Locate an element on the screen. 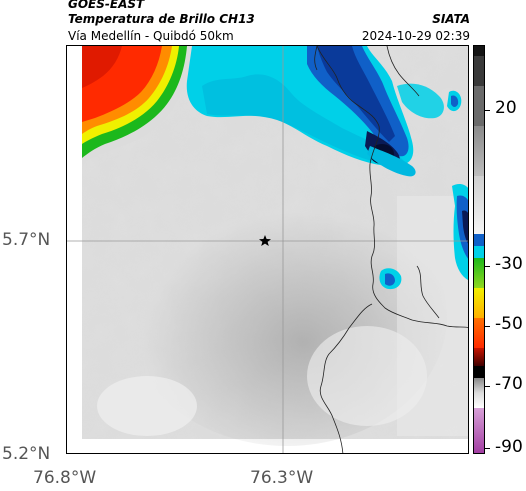 This screenshot has height=491, width=526. lon-label-76-3: 76.3°W is located at coordinates (282, 478).